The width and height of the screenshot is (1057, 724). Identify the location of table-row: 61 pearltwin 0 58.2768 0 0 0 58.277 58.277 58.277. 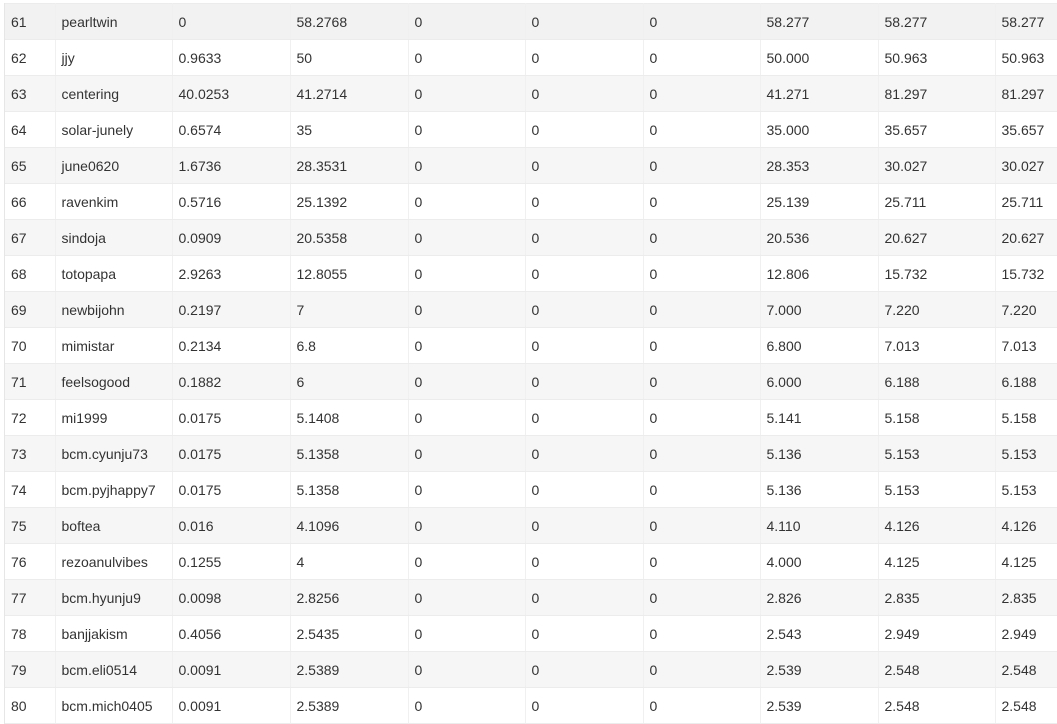
(531, 21).